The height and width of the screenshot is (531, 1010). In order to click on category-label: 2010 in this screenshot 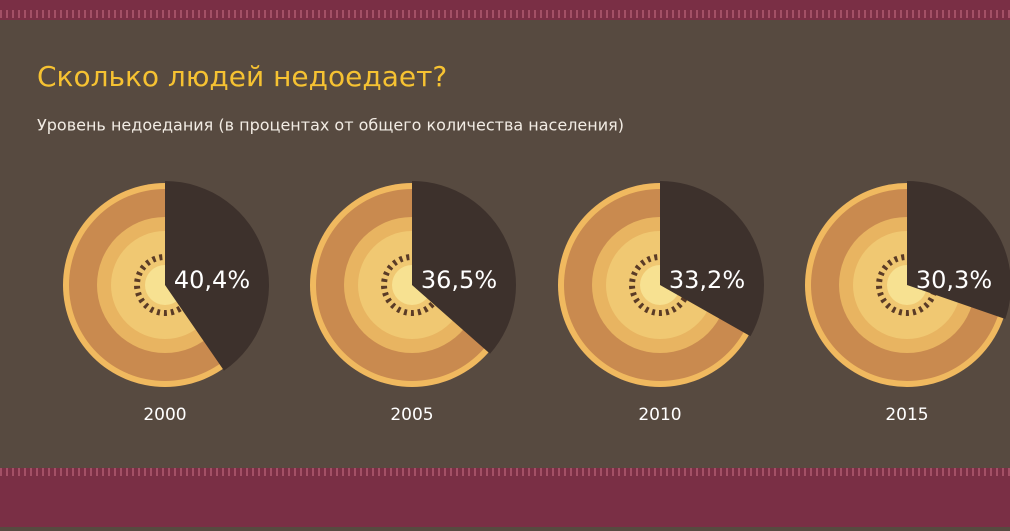, I will do `click(659, 415)`.